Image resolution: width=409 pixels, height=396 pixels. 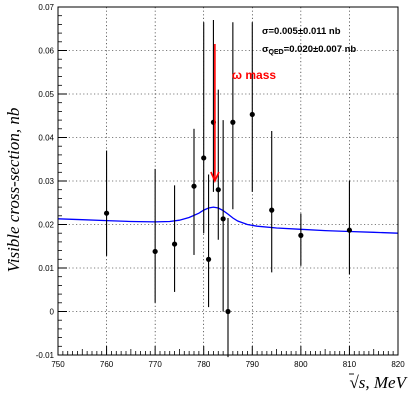 I want to click on y-tick-label: -0.01, so click(x=45, y=355).